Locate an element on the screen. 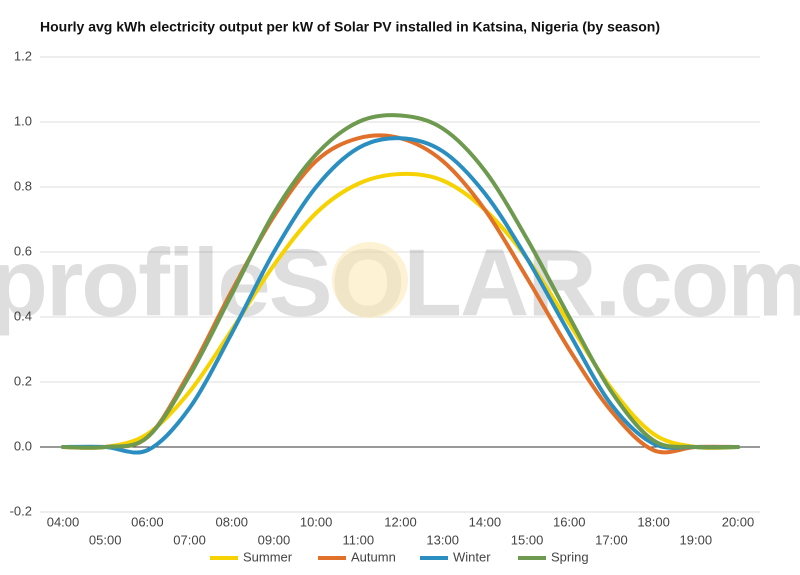 This screenshot has height=575, width=800. x-tick-label: 14:00 is located at coordinates (485, 521).